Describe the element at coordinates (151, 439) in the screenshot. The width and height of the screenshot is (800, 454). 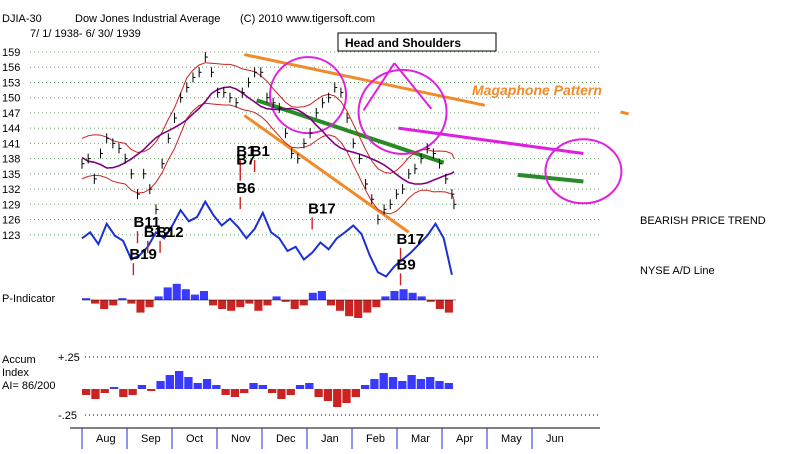
I see `x-tick-label: Sep` at that location.